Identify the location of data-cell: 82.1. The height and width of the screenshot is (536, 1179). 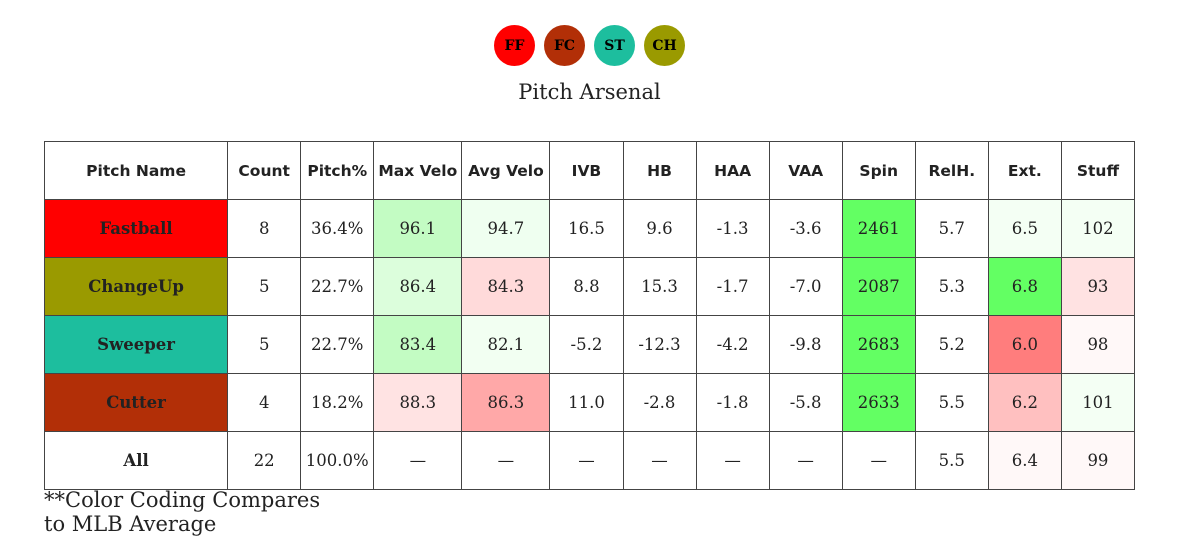
(506, 344).